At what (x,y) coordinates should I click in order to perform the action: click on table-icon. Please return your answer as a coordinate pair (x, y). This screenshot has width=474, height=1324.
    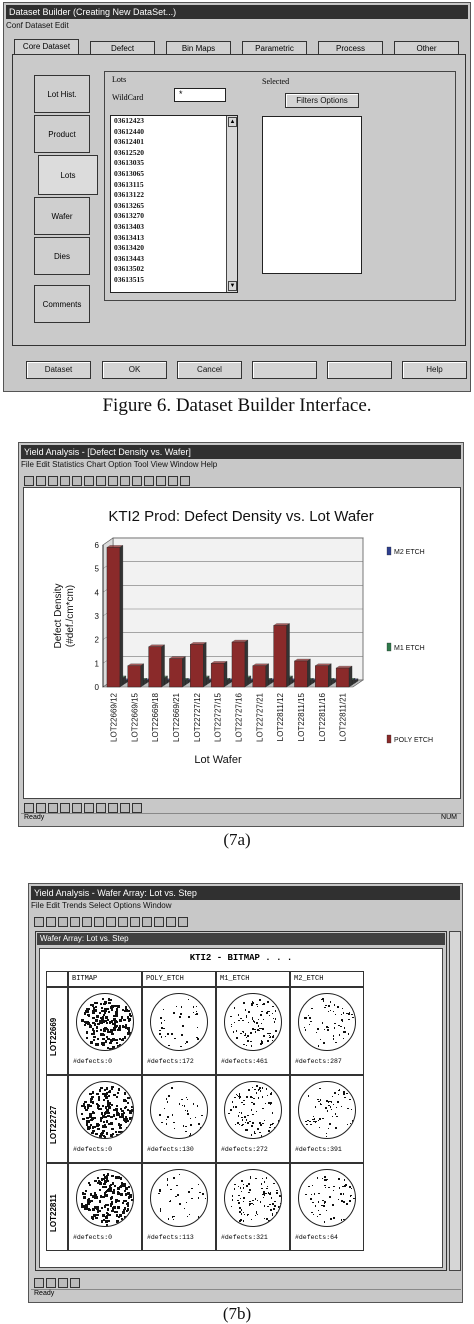
    Looking at the image, I should click on (137, 480).